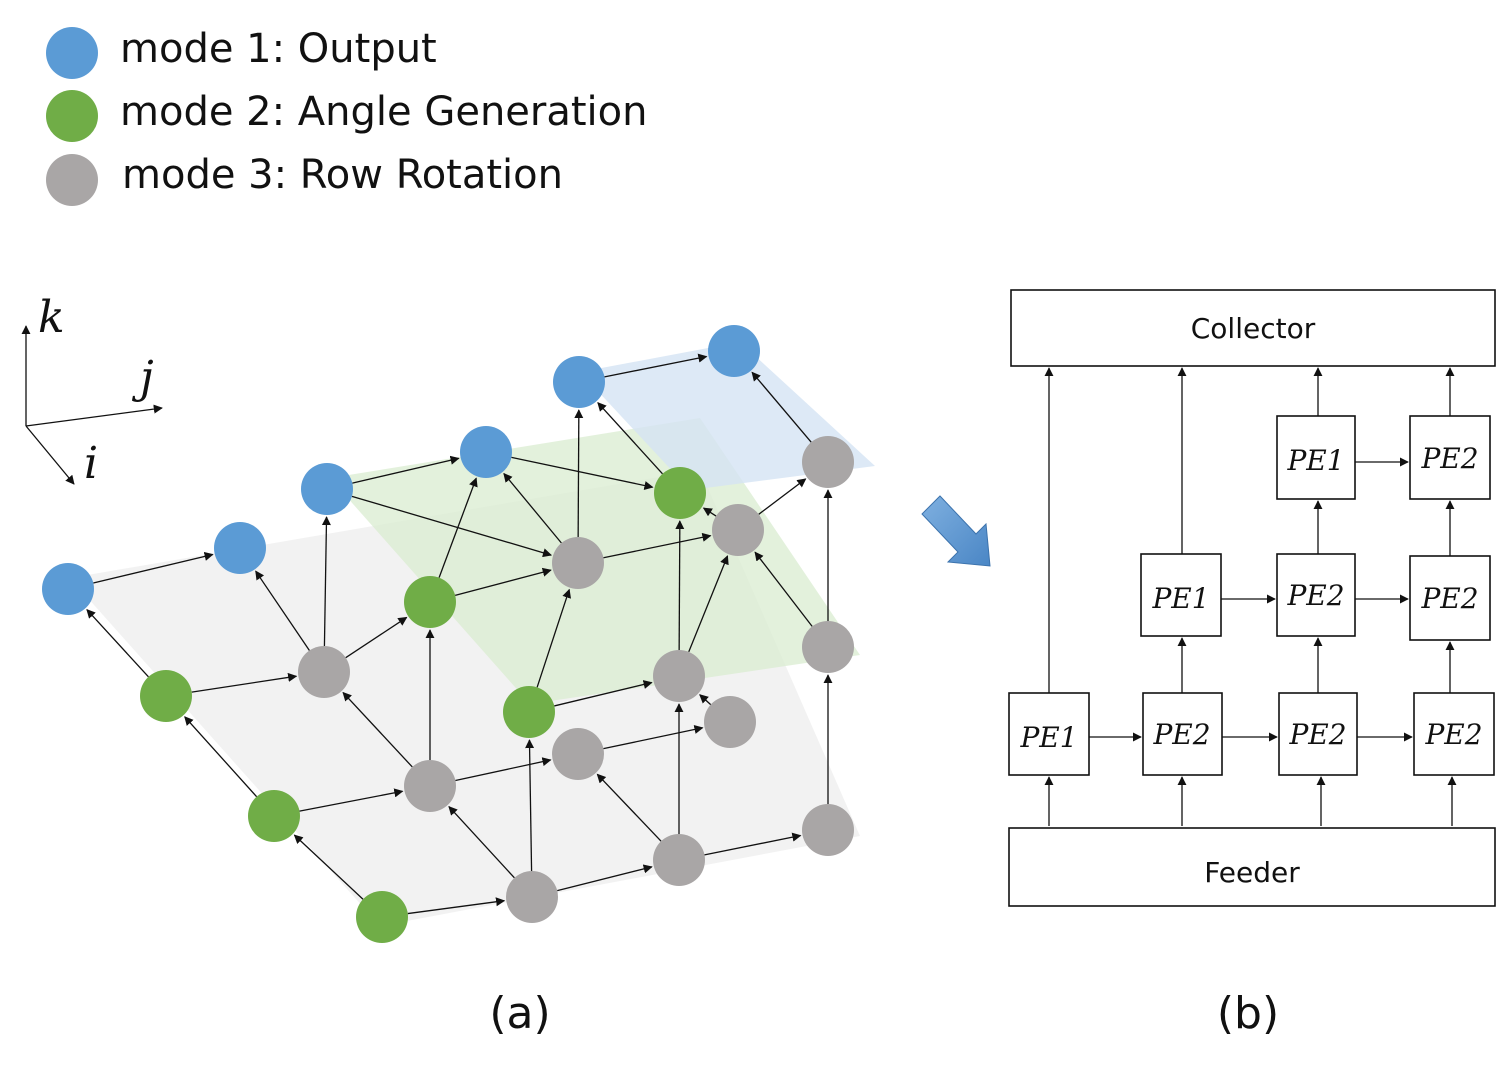 The height and width of the screenshot is (1076, 1508). What do you see at coordinates (72, 116) in the screenshot?
I see `angle-dot` at bounding box center [72, 116].